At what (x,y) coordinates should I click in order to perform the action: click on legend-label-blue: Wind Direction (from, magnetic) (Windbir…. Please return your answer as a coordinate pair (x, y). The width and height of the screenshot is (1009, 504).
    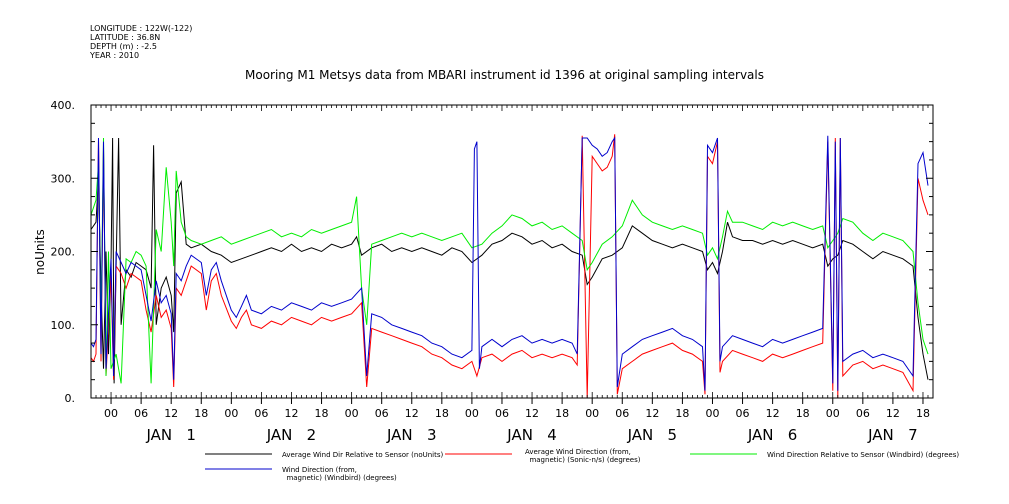
    Looking at the image, I should click on (339, 474).